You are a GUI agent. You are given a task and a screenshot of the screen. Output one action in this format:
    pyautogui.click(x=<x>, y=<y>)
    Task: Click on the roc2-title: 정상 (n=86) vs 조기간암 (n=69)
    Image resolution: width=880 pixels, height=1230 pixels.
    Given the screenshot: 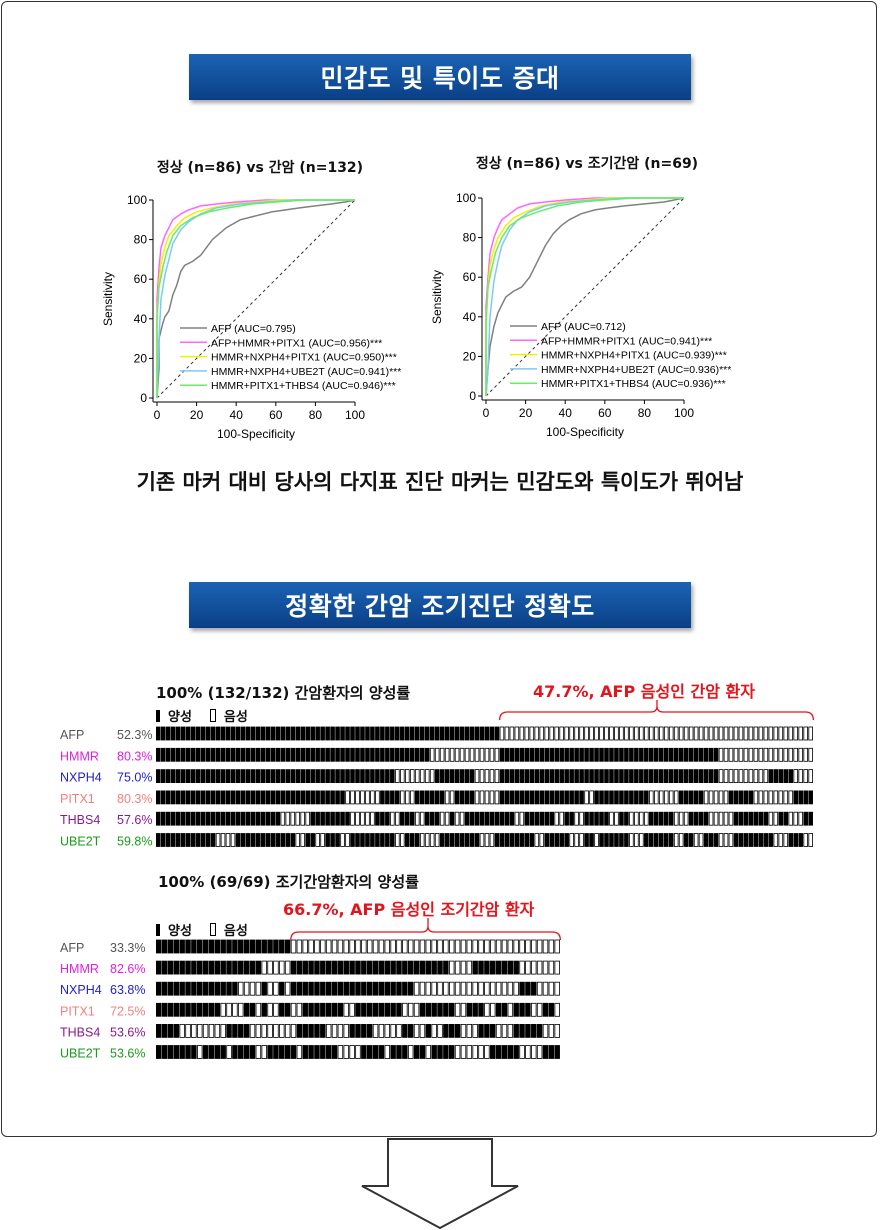 What is the action you would take?
    pyautogui.click(x=587, y=164)
    